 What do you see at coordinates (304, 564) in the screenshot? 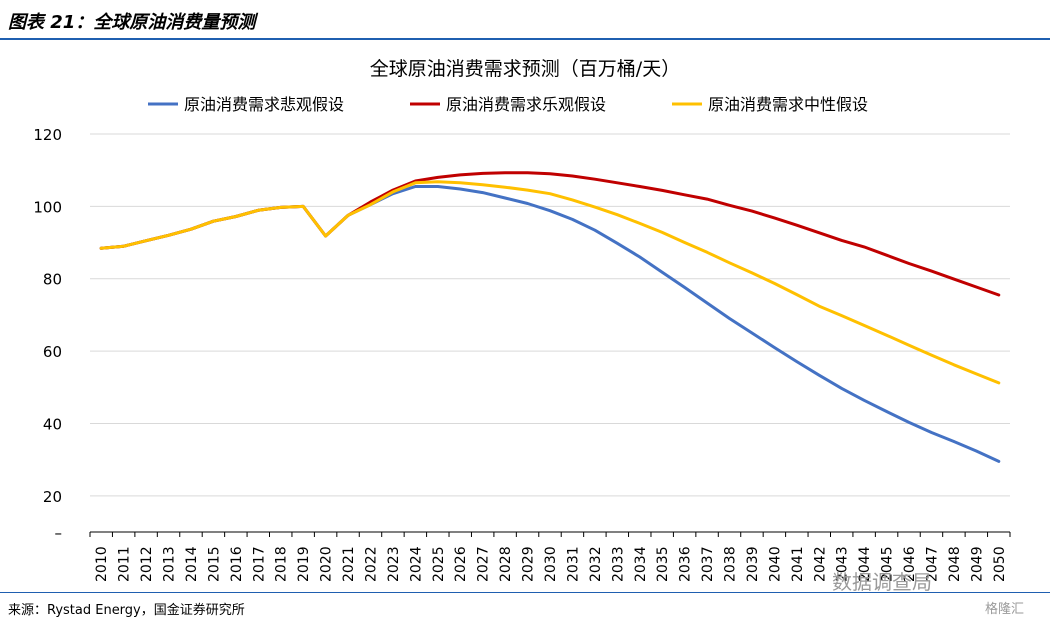
I see `x-tick-label: 2019` at bounding box center [304, 564].